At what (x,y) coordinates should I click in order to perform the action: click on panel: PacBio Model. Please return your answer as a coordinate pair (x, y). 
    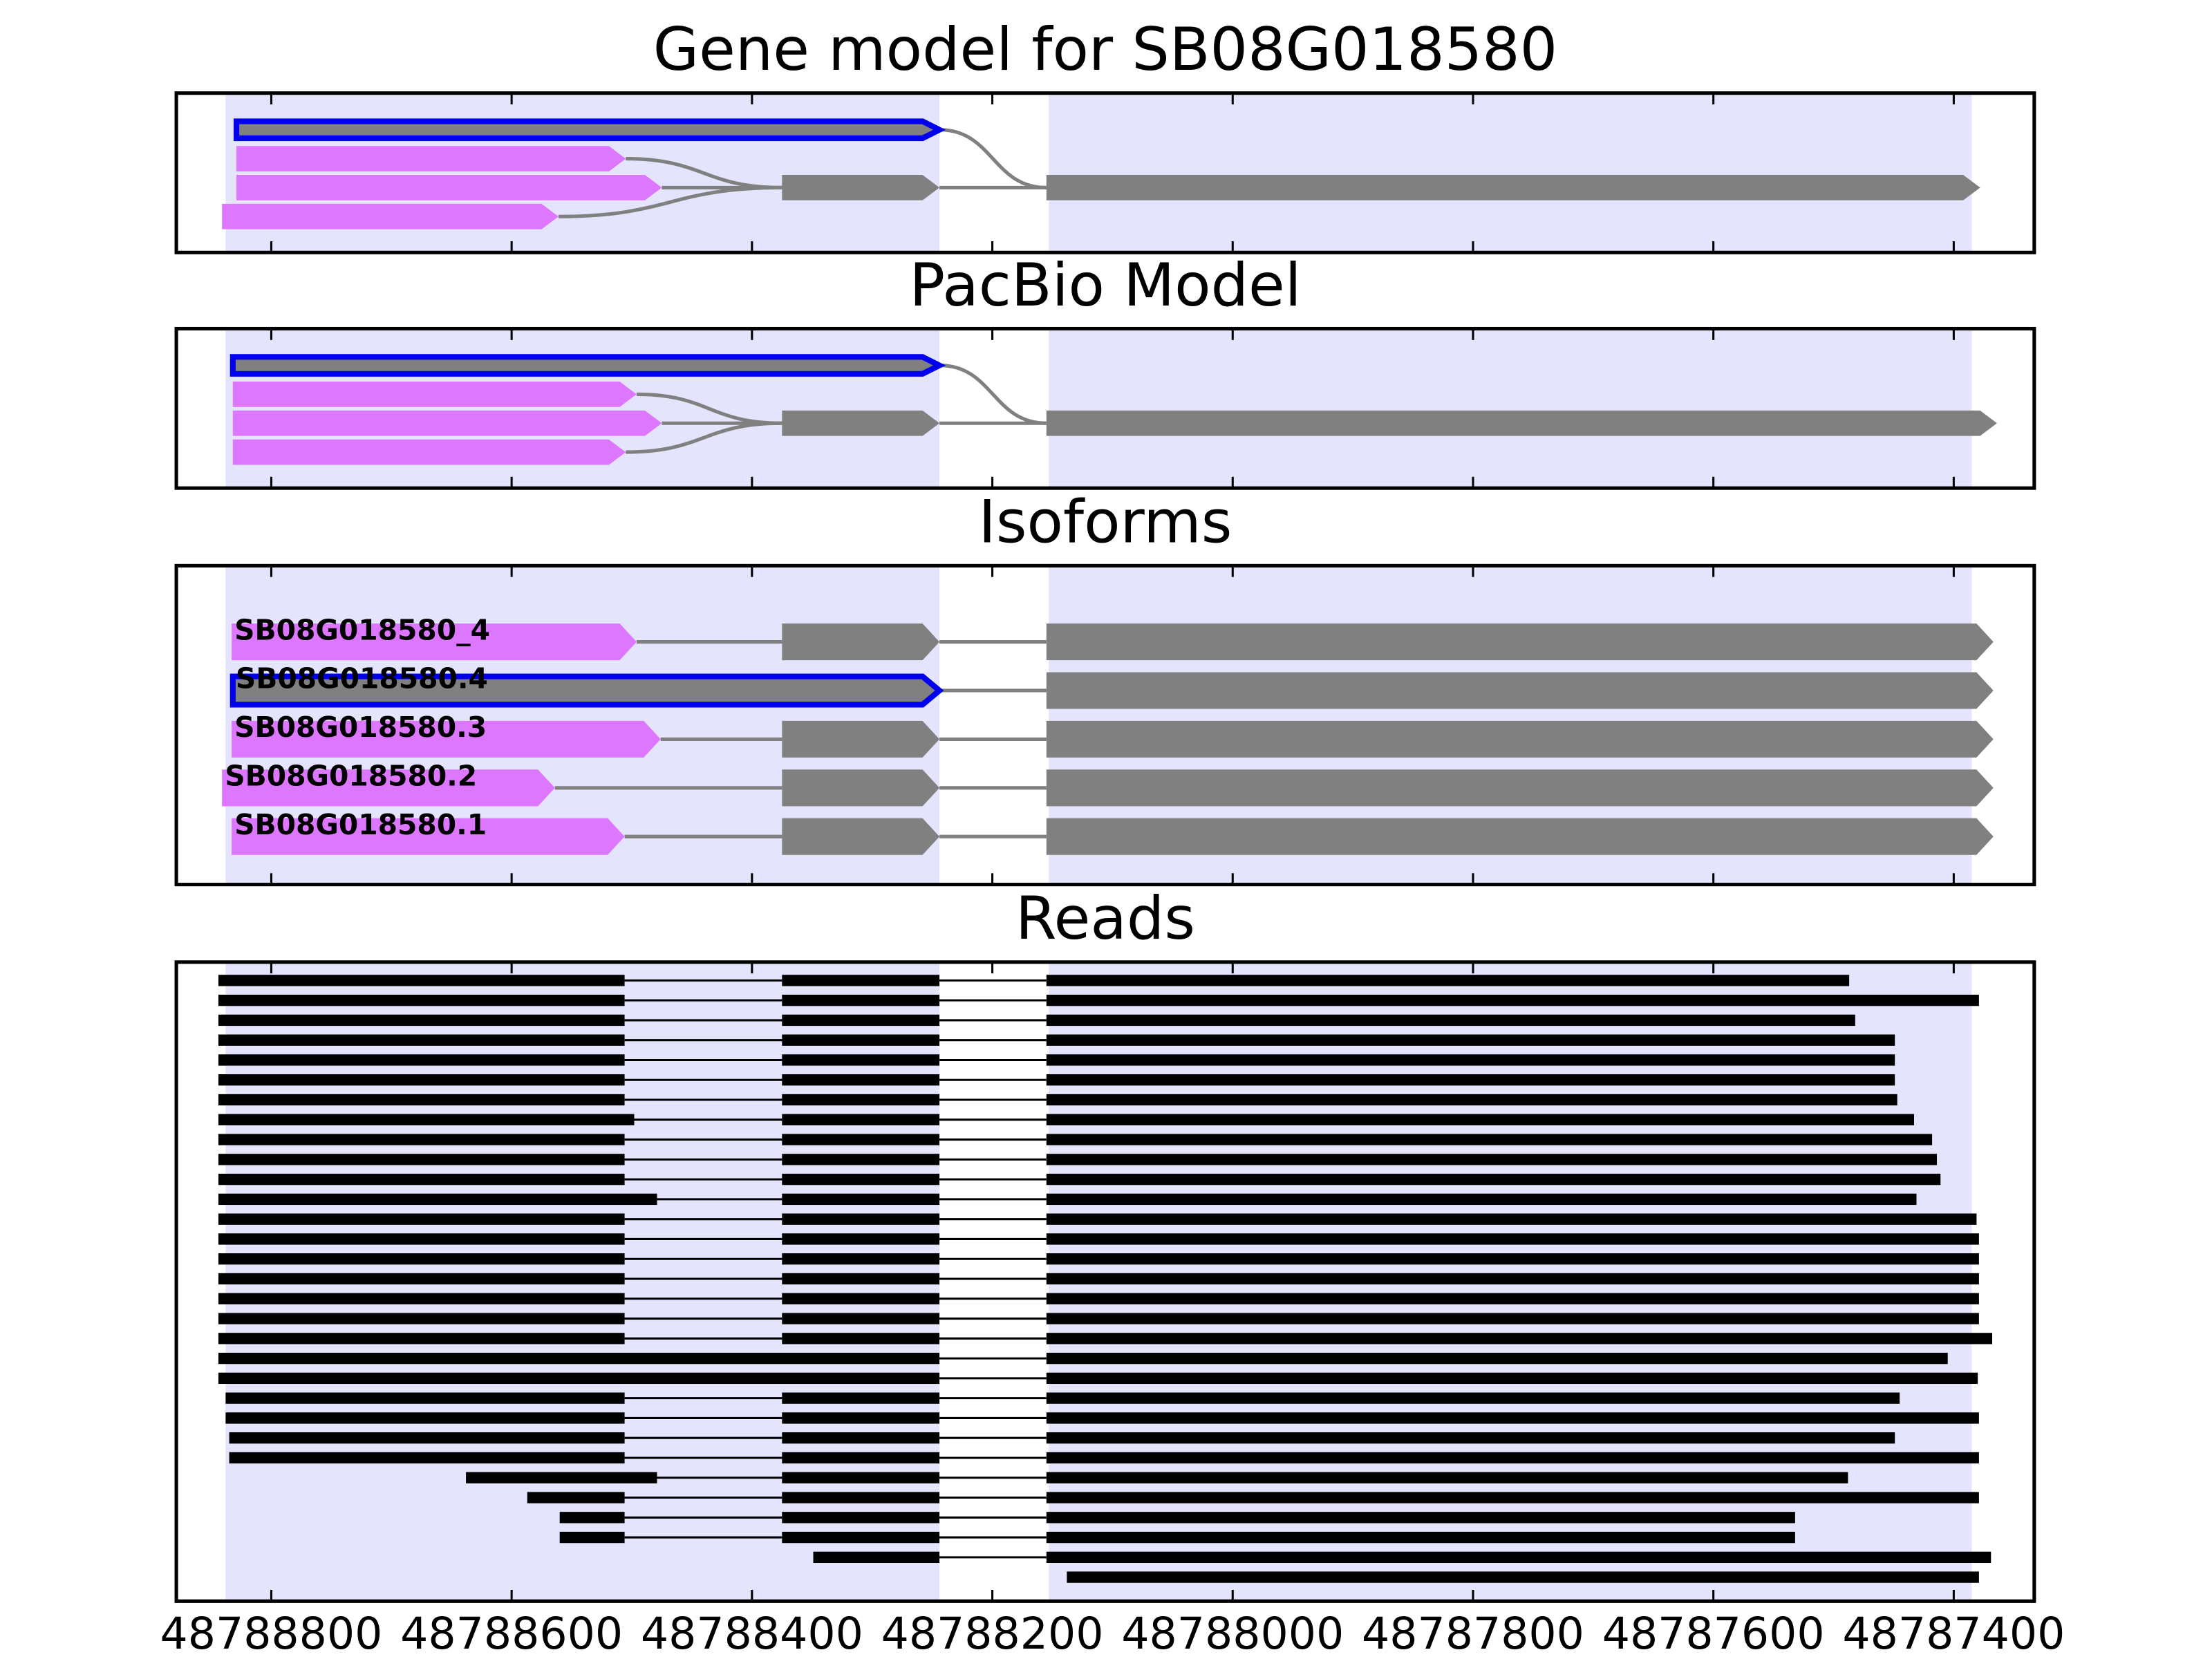
    Looking at the image, I should click on (1105, 371).